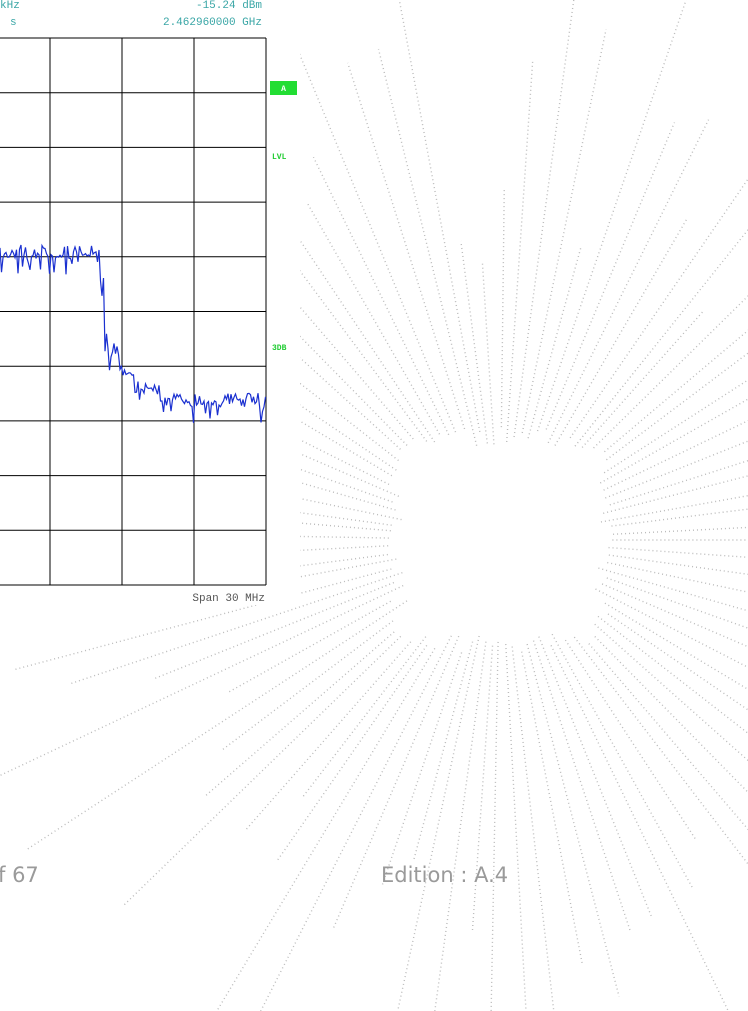 The height and width of the screenshot is (1011, 748). I want to click on header-left-top: kHz, so click(10, 6).